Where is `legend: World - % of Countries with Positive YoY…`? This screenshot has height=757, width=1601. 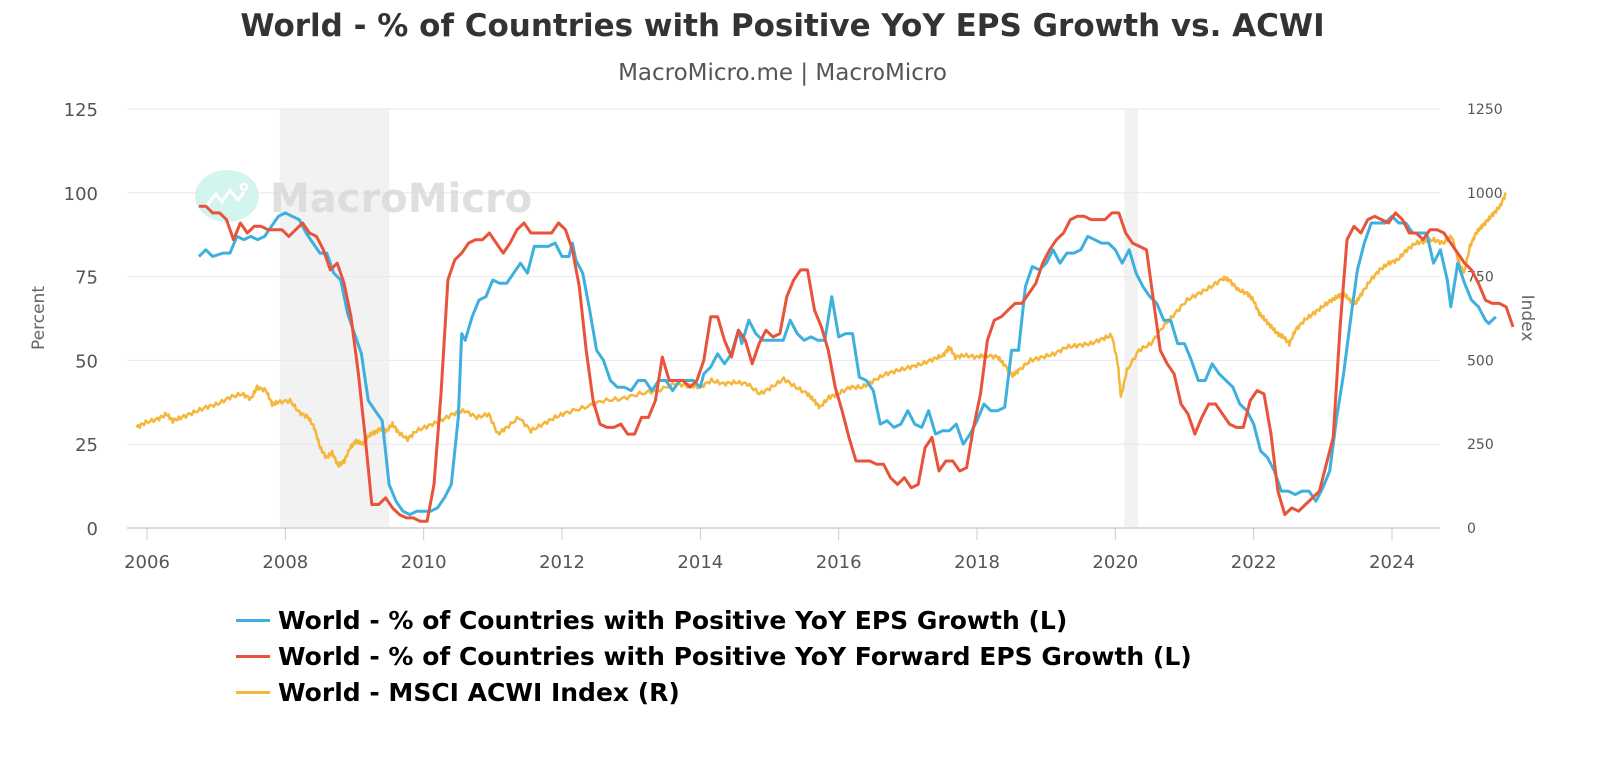
legend: World - % of Countries with Positive YoY… is located at coordinates (714, 656).